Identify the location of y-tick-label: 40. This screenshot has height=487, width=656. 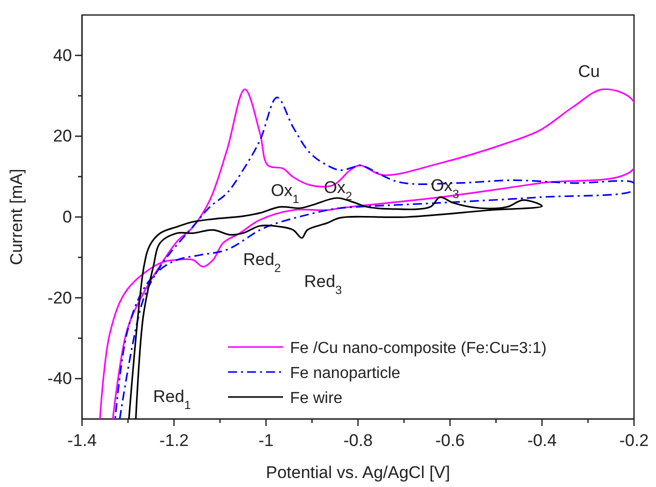
(62, 55).